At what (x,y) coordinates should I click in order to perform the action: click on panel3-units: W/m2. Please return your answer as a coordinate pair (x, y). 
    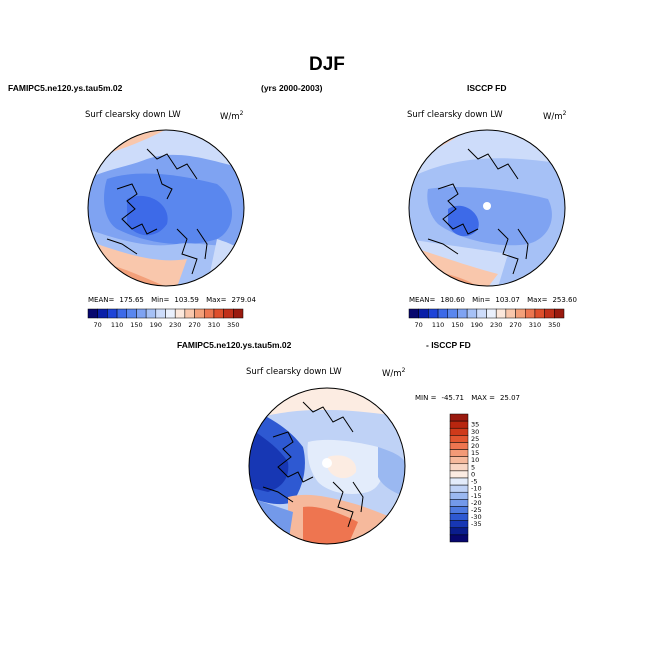
    Looking at the image, I should click on (394, 373).